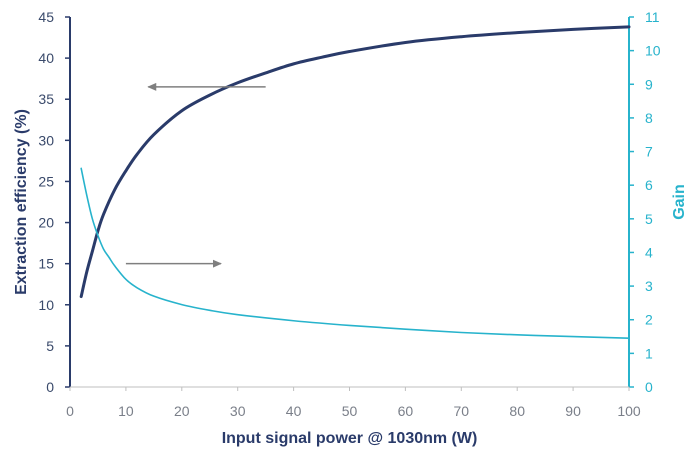 This screenshot has width=699, height=451. Describe the element at coordinates (649, 118) in the screenshot. I see `y-right-tick-label: 8` at that location.